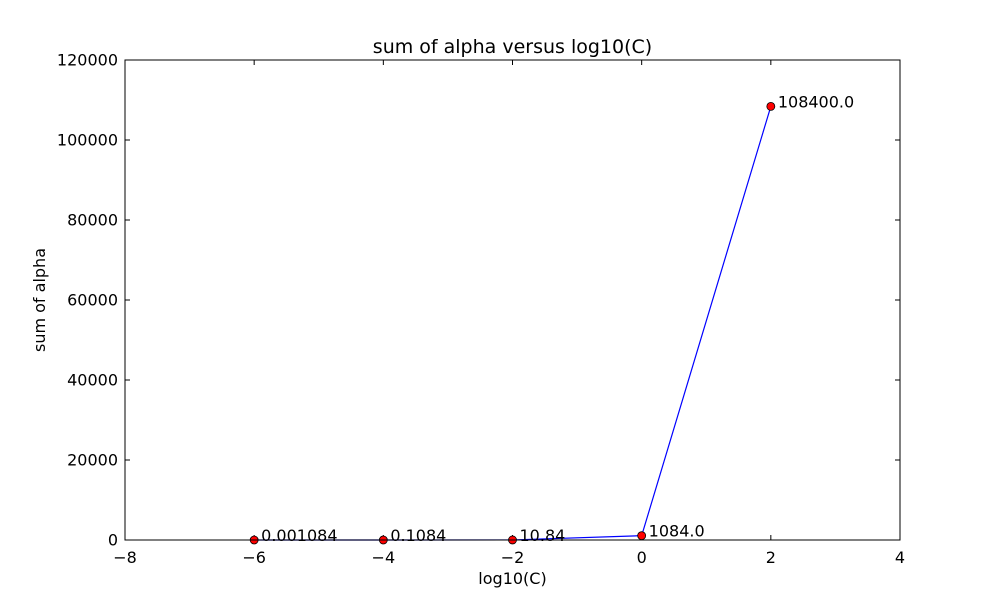 The width and height of the screenshot is (1000, 605). I want to click on data-point-label: 1084.0, so click(677, 531).